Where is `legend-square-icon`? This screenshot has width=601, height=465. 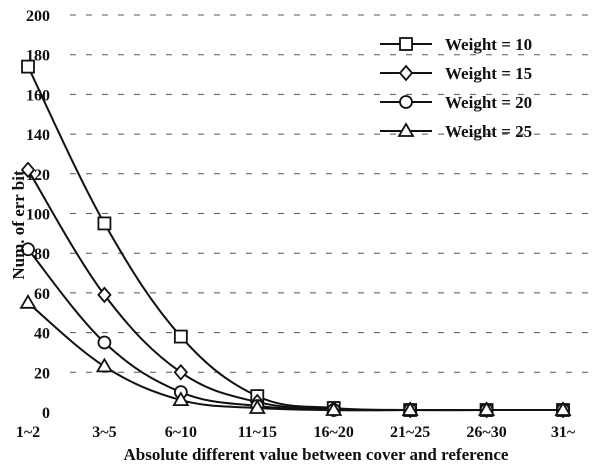 legend-square-icon is located at coordinates (406, 44).